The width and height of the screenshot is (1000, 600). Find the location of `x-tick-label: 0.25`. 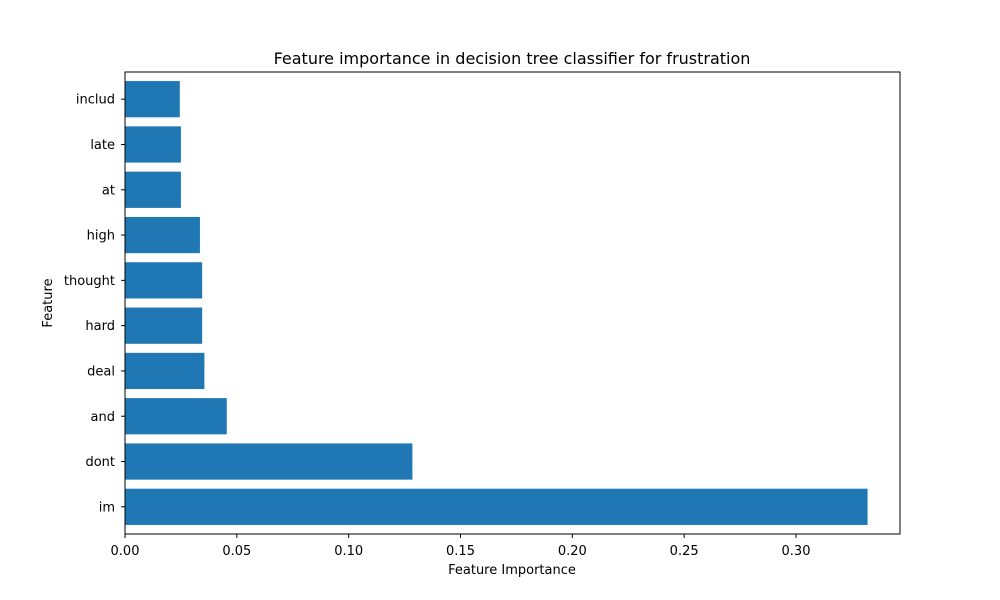

x-tick-label: 0.25 is located at coordinates (684, 551).